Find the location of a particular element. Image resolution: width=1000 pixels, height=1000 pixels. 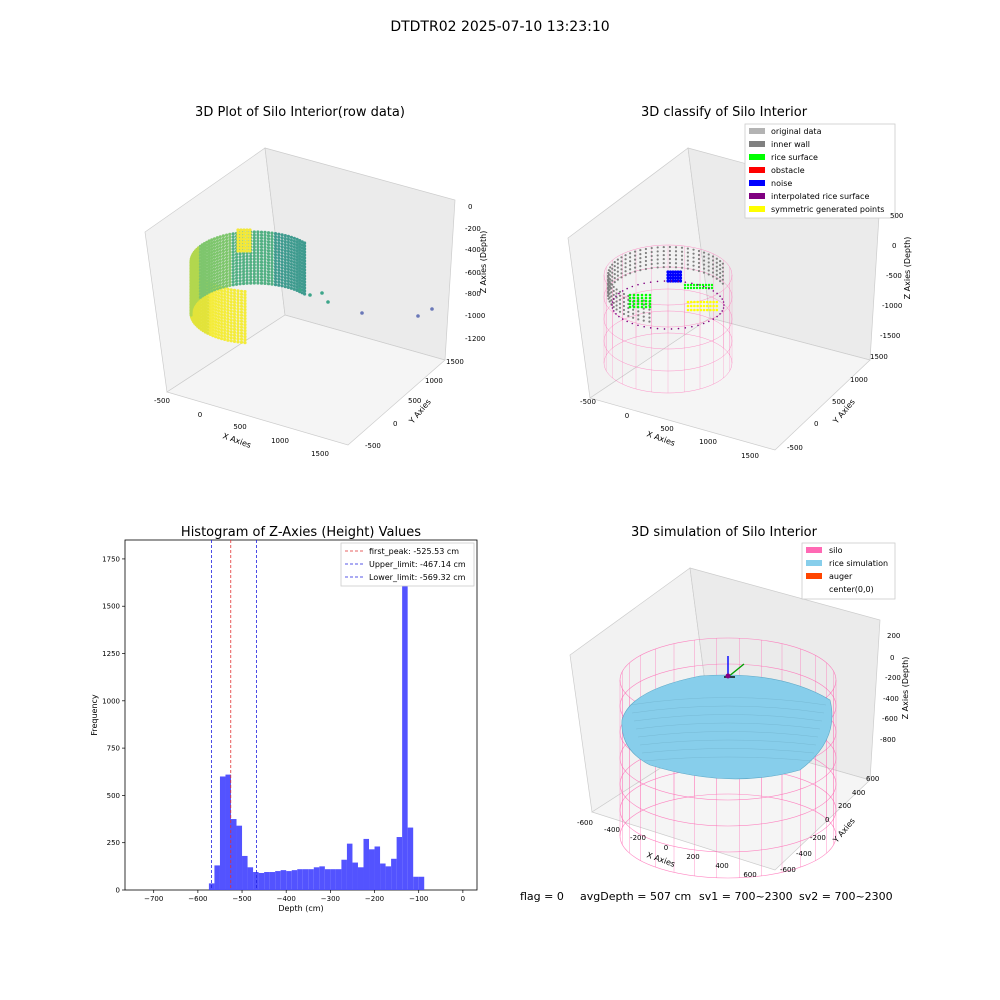

p4-ytick: 400 is located at coordinates (858, 793).